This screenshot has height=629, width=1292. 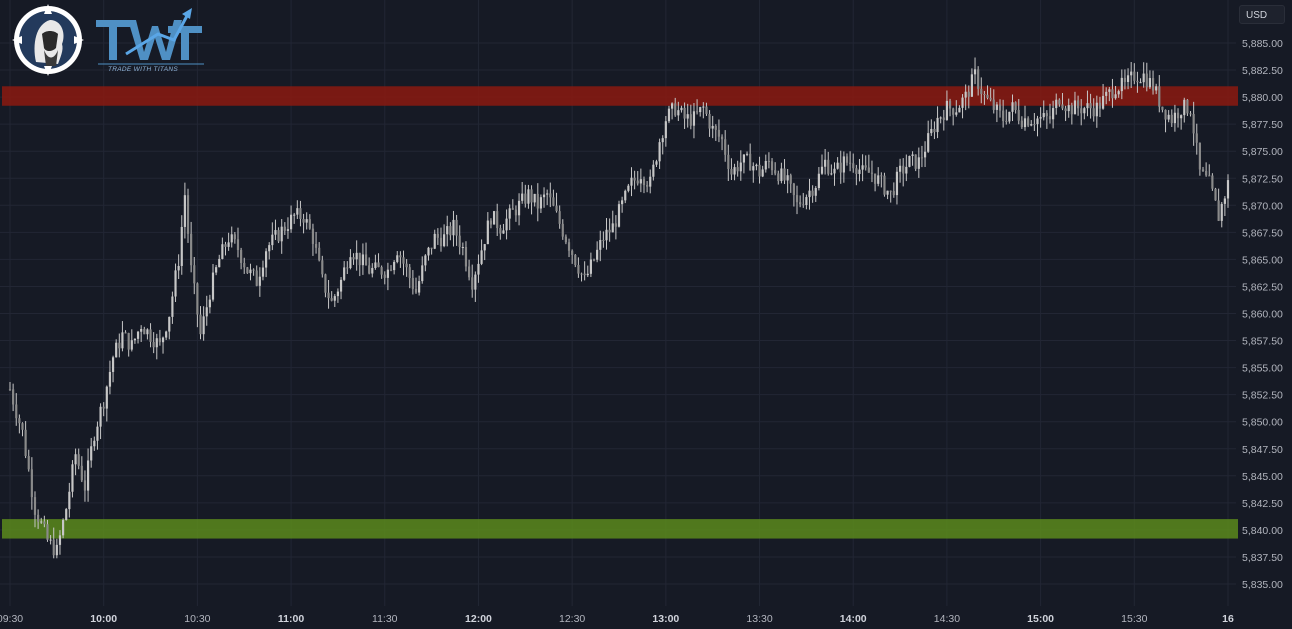 I want to click on currency-selector: USD, so click(x=1262, y=14).